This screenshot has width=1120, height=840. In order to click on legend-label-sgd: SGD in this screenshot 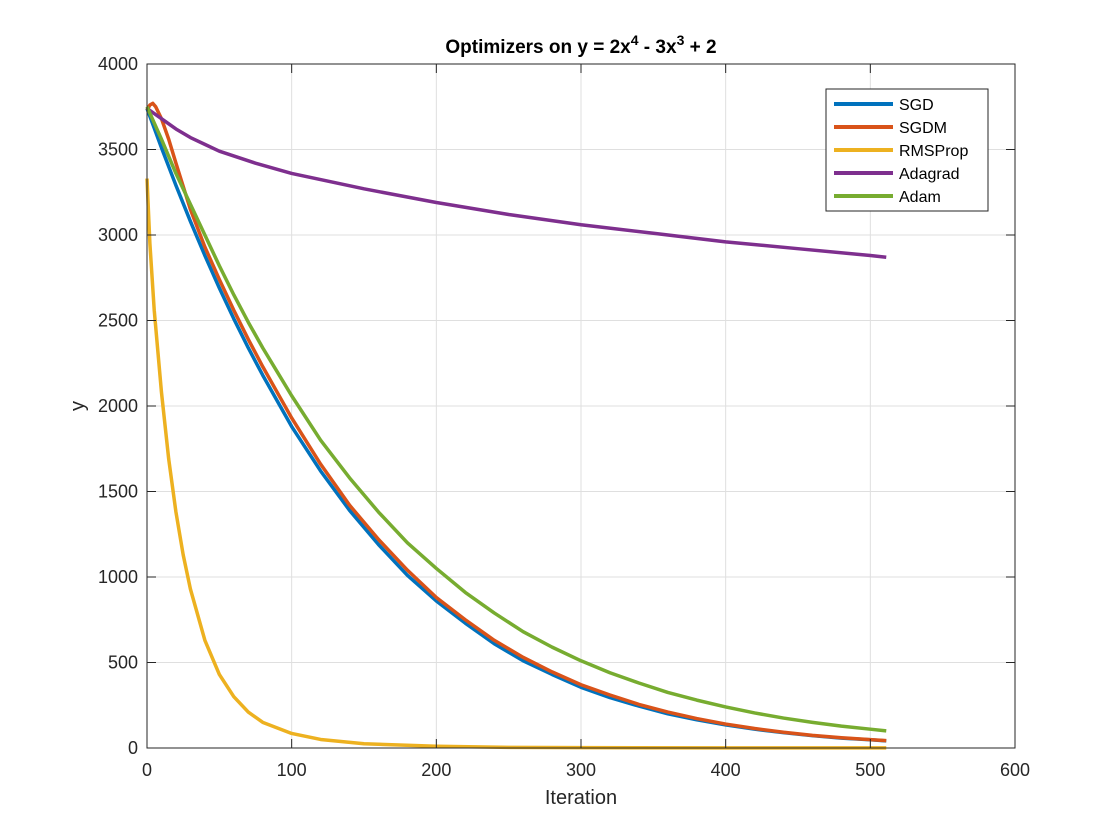, I will do `click(916, 105)`.